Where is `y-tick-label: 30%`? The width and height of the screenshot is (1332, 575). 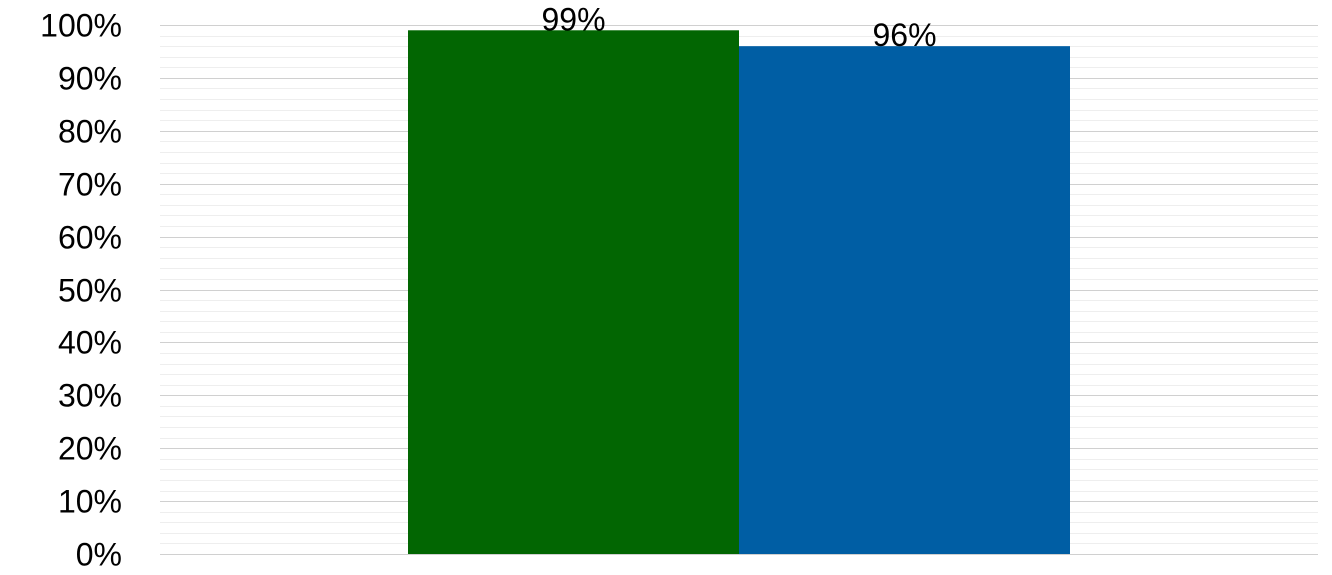 y-tick-label: 30% is located at coordinates (90, 396).